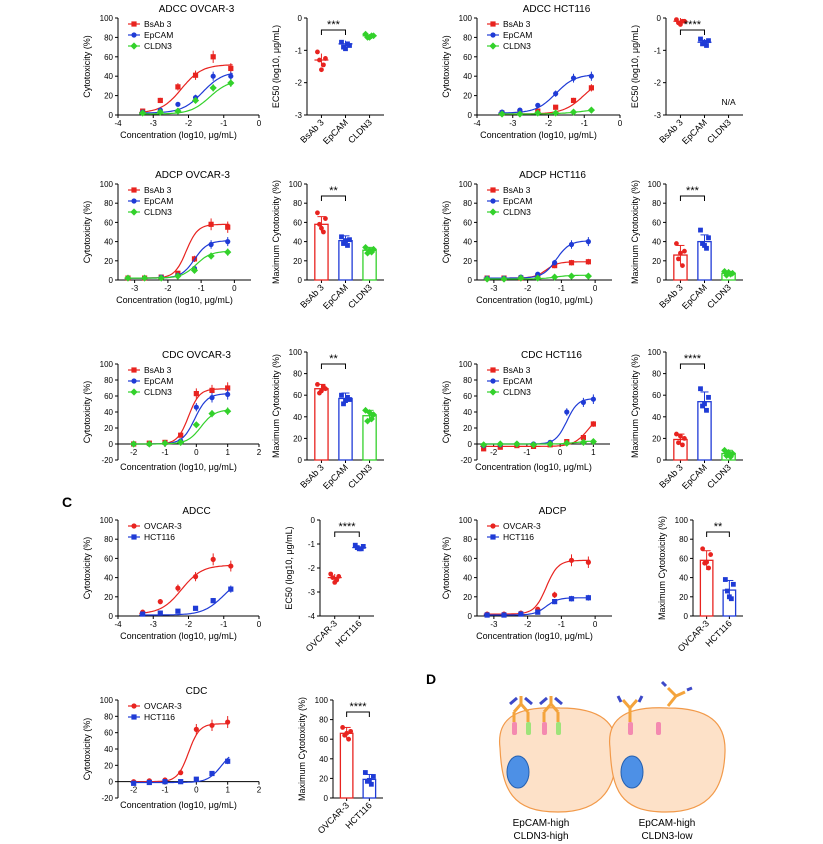  Describe the element at coordinates (446, 66) in the screenshot. I see `y-axis-label: Cytotoxicity (%)` at that location.